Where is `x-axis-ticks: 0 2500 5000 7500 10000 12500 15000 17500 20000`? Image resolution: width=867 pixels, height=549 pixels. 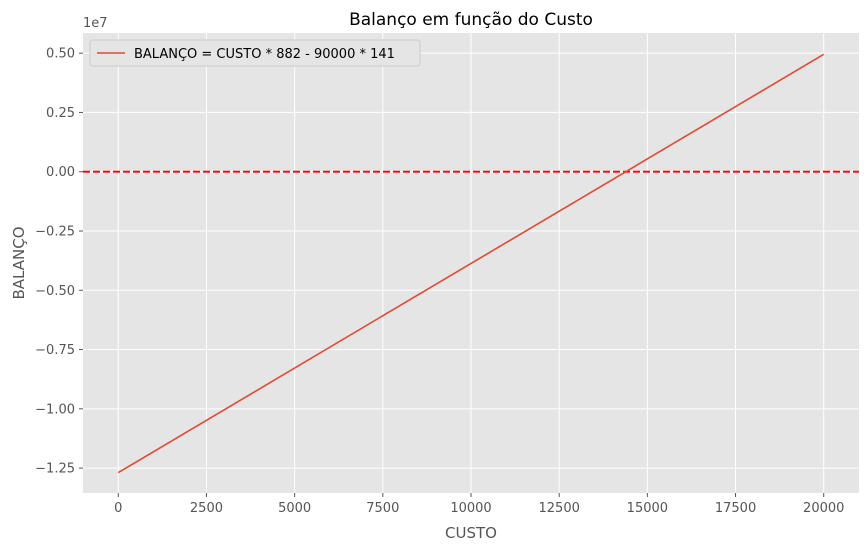 x-axis-ticks: 0 2500 5000 7500 10000 12500 15000 17500 20000 is located at coordinates (479, 504).